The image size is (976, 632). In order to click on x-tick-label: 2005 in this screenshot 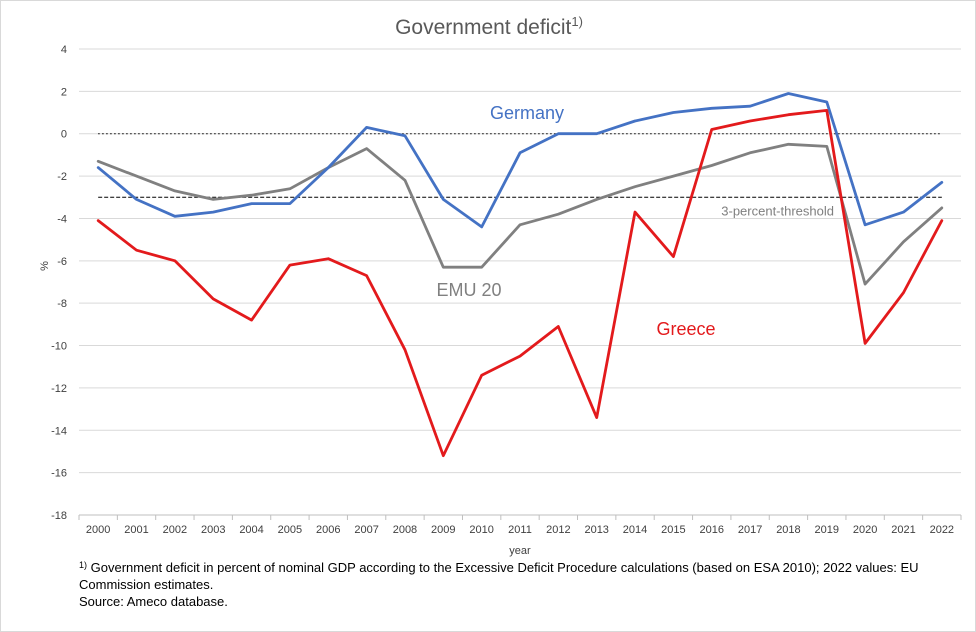, I will do `click(290, 530)`.